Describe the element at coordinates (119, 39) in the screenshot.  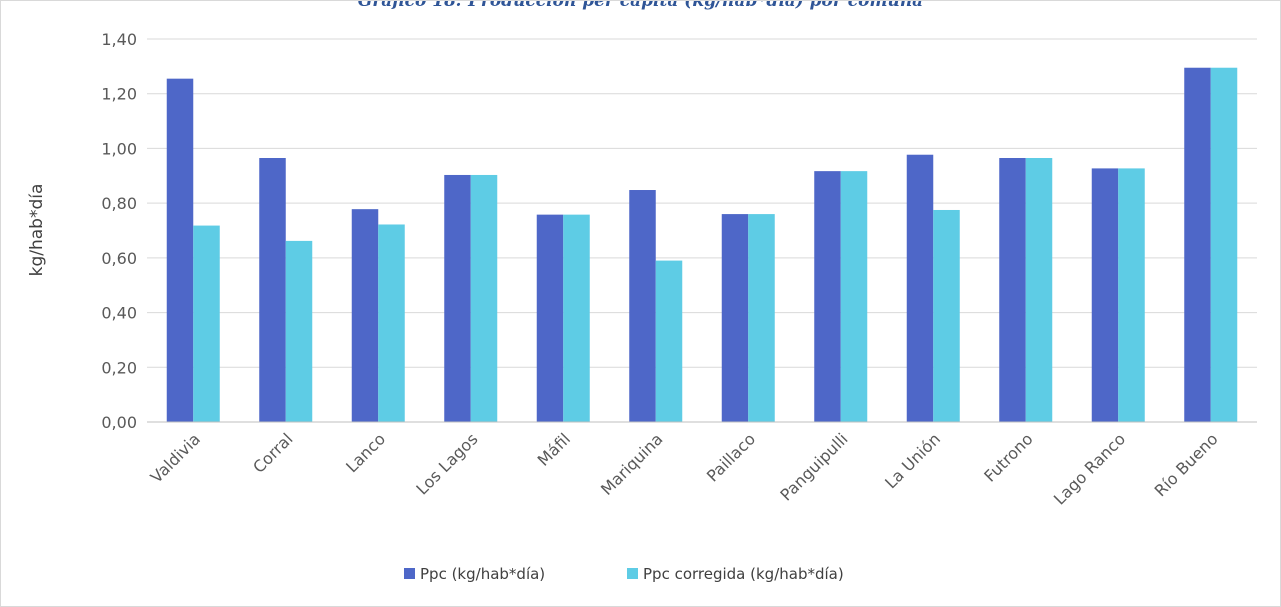
I see `y-tick-label: 1,40` at that location.